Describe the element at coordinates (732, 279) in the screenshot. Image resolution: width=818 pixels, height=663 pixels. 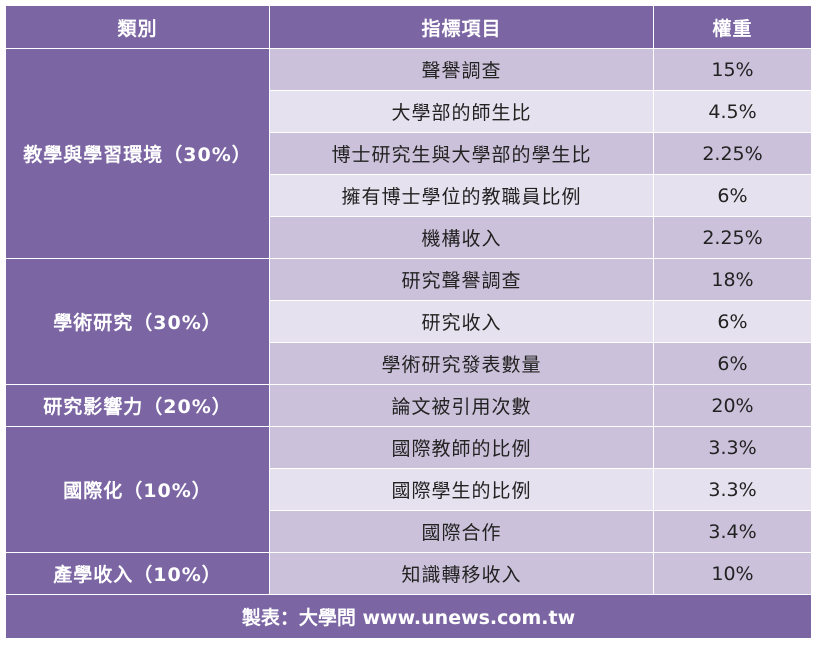
I see `weight-cell: 18%` at that location.